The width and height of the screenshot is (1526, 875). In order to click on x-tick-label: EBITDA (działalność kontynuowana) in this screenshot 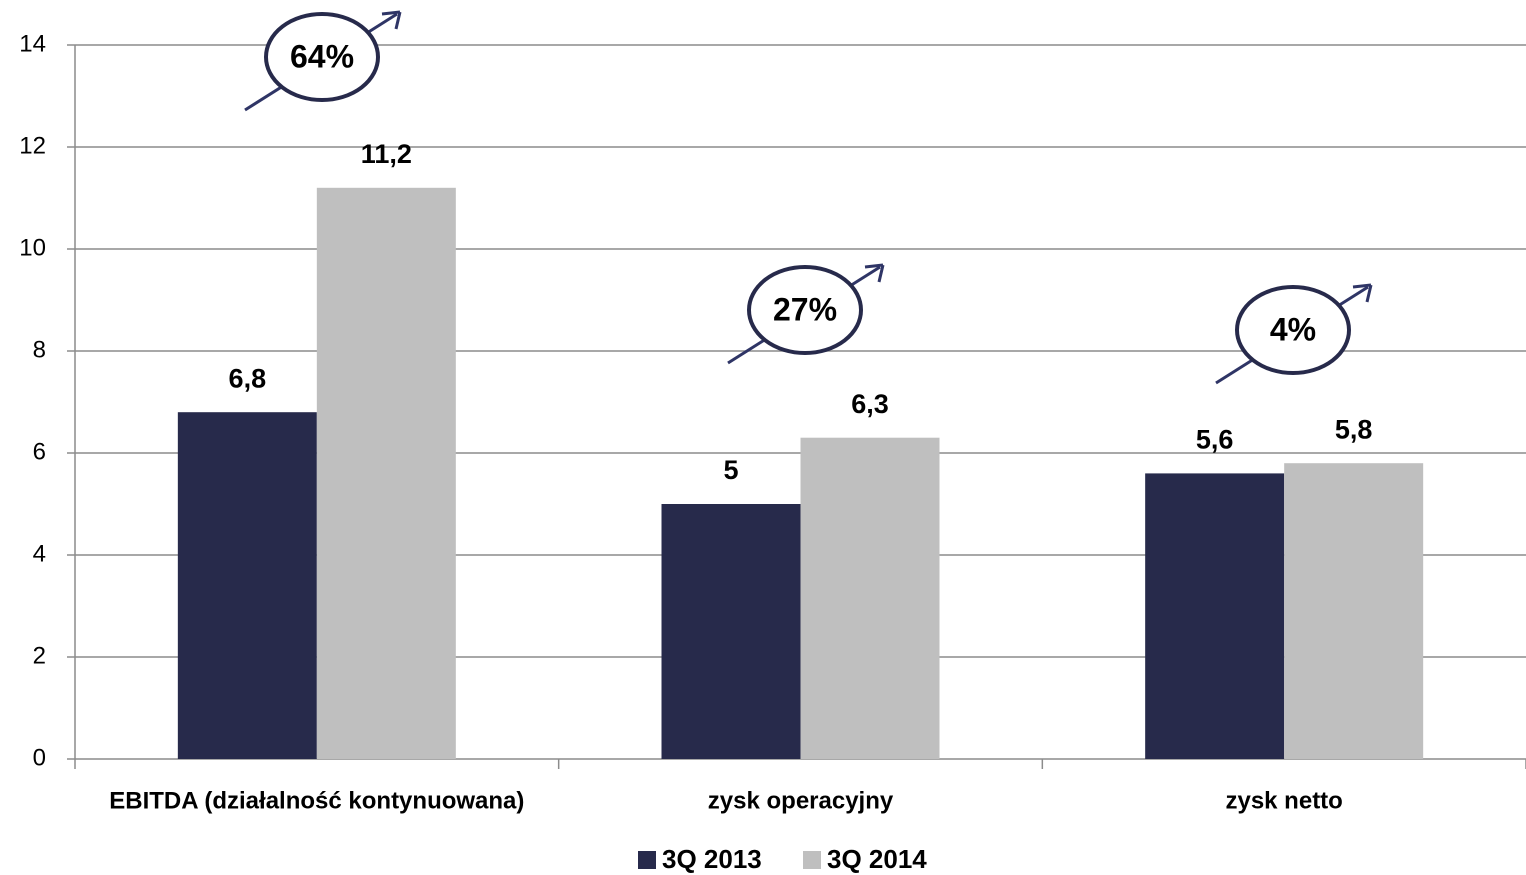, I will do `click(316, 800)`.